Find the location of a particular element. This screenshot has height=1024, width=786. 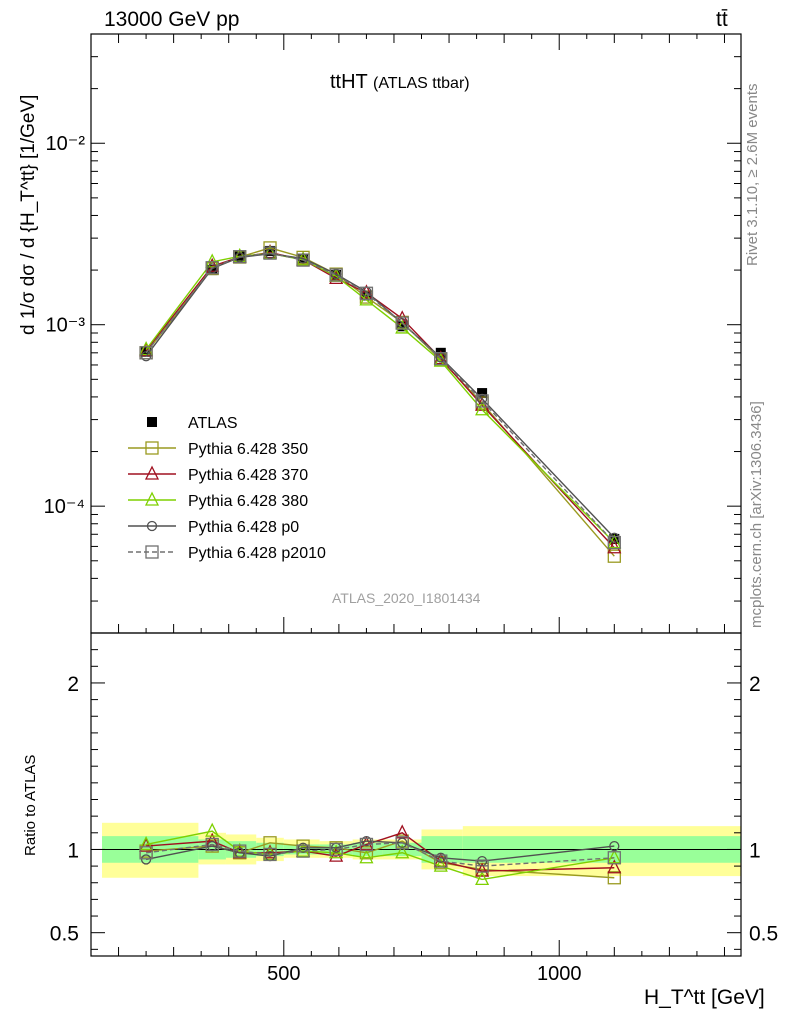

energy-label: 13000 GeV pp is located at coordinates (172, 19).